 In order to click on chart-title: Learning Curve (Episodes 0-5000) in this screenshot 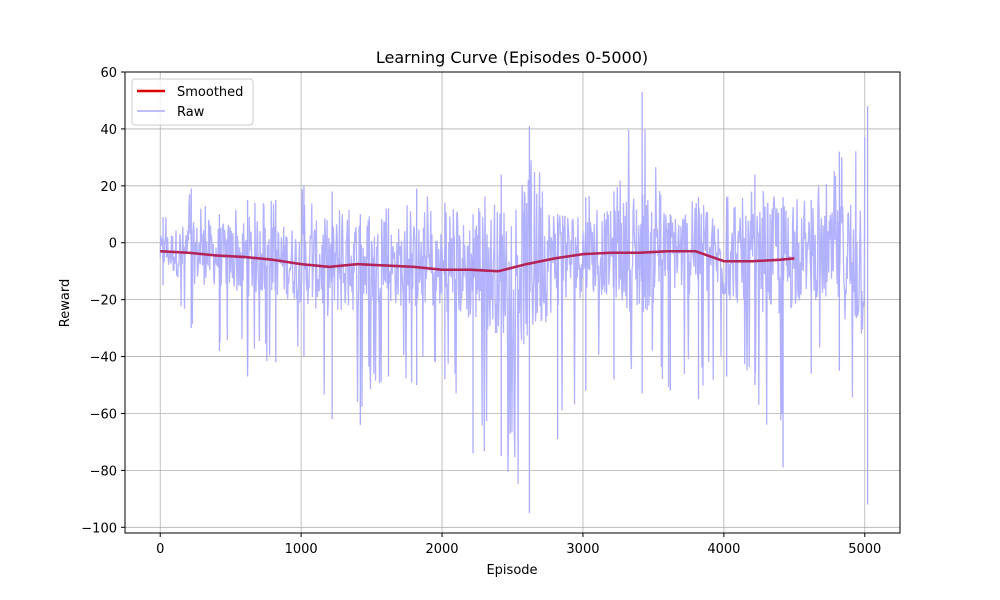, I will do `click(512, 57)`.